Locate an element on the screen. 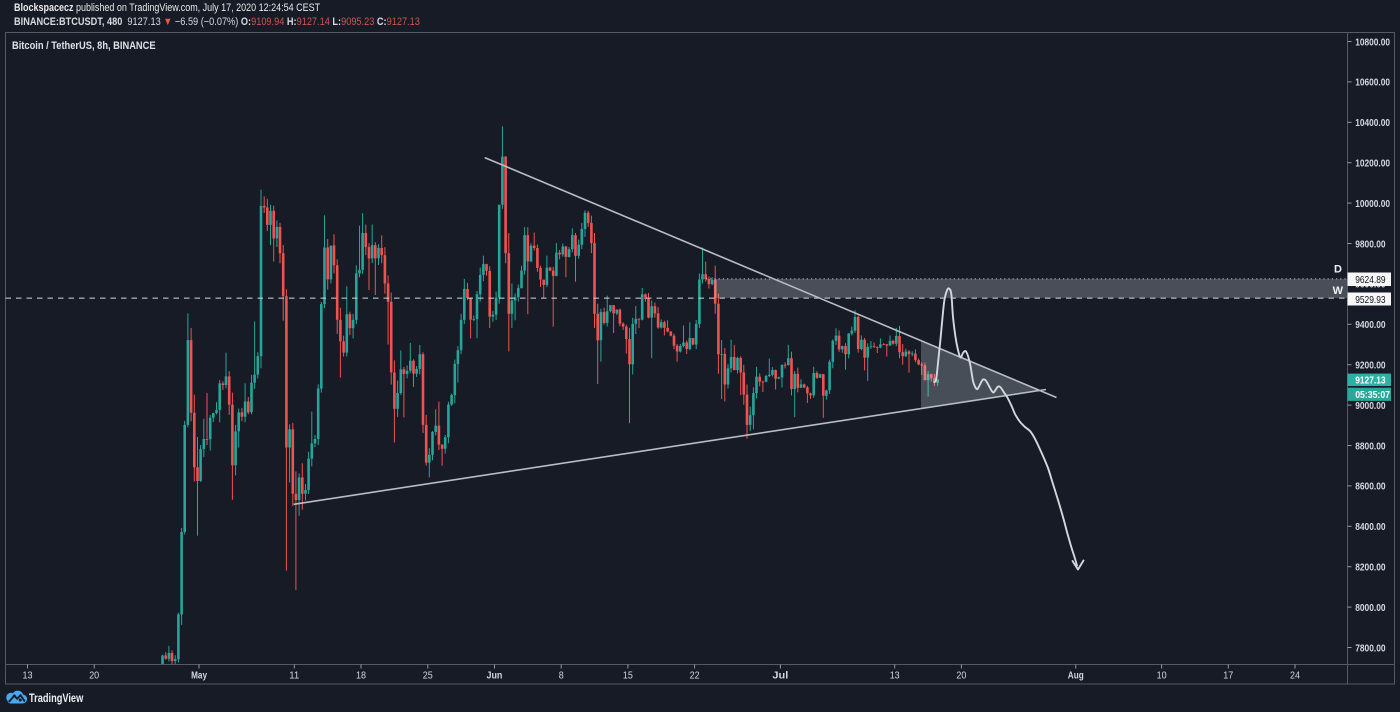 The width and height of the screenshot is (1400, 712). svg-text: 22 is located at coordinates (695, 676).